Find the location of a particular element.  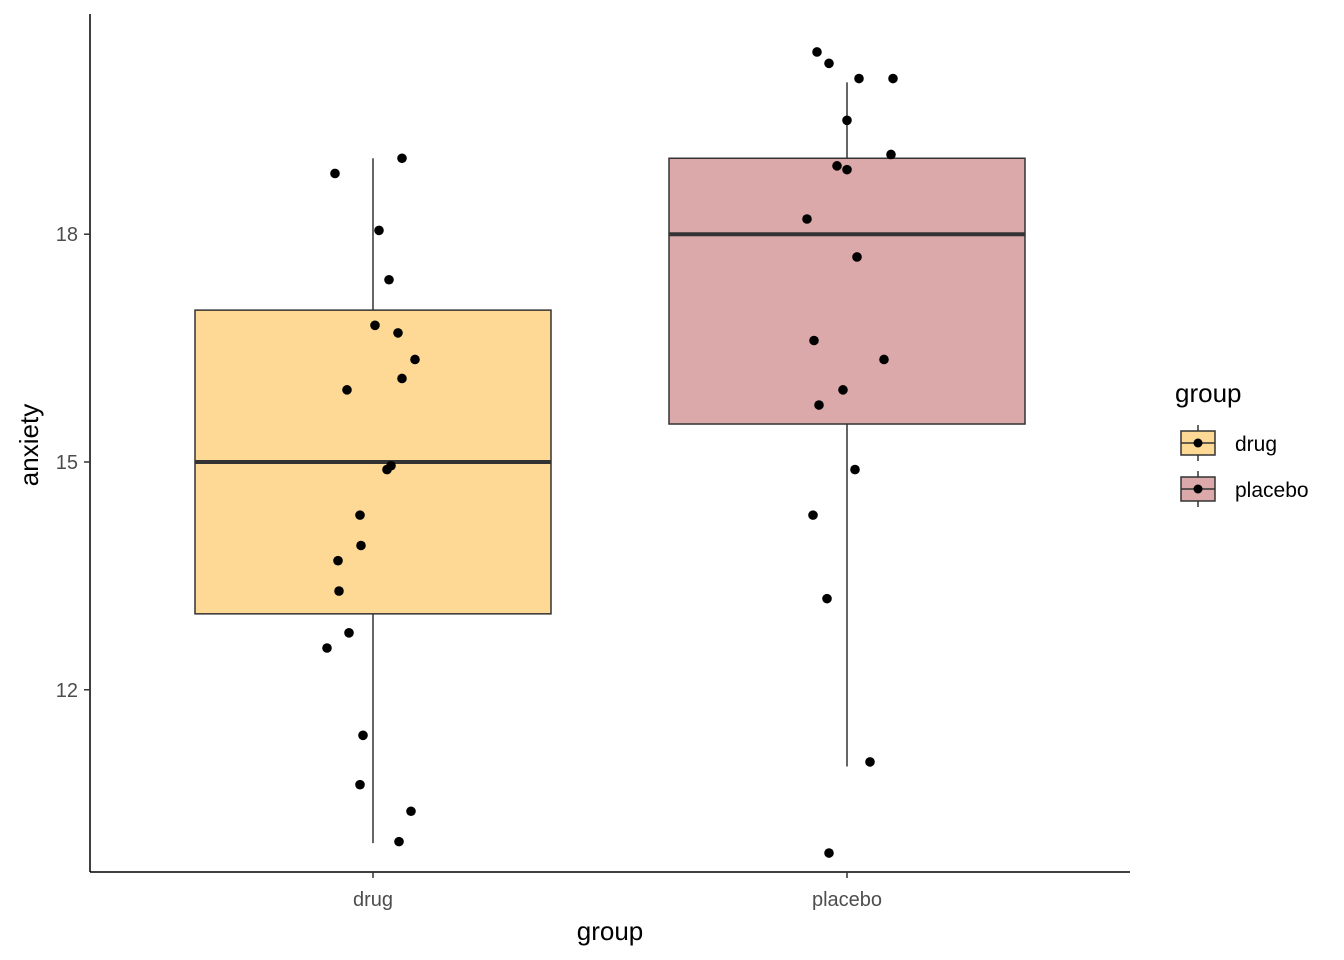

legend-label-drug: drug is located at coordinates (1256, 444).